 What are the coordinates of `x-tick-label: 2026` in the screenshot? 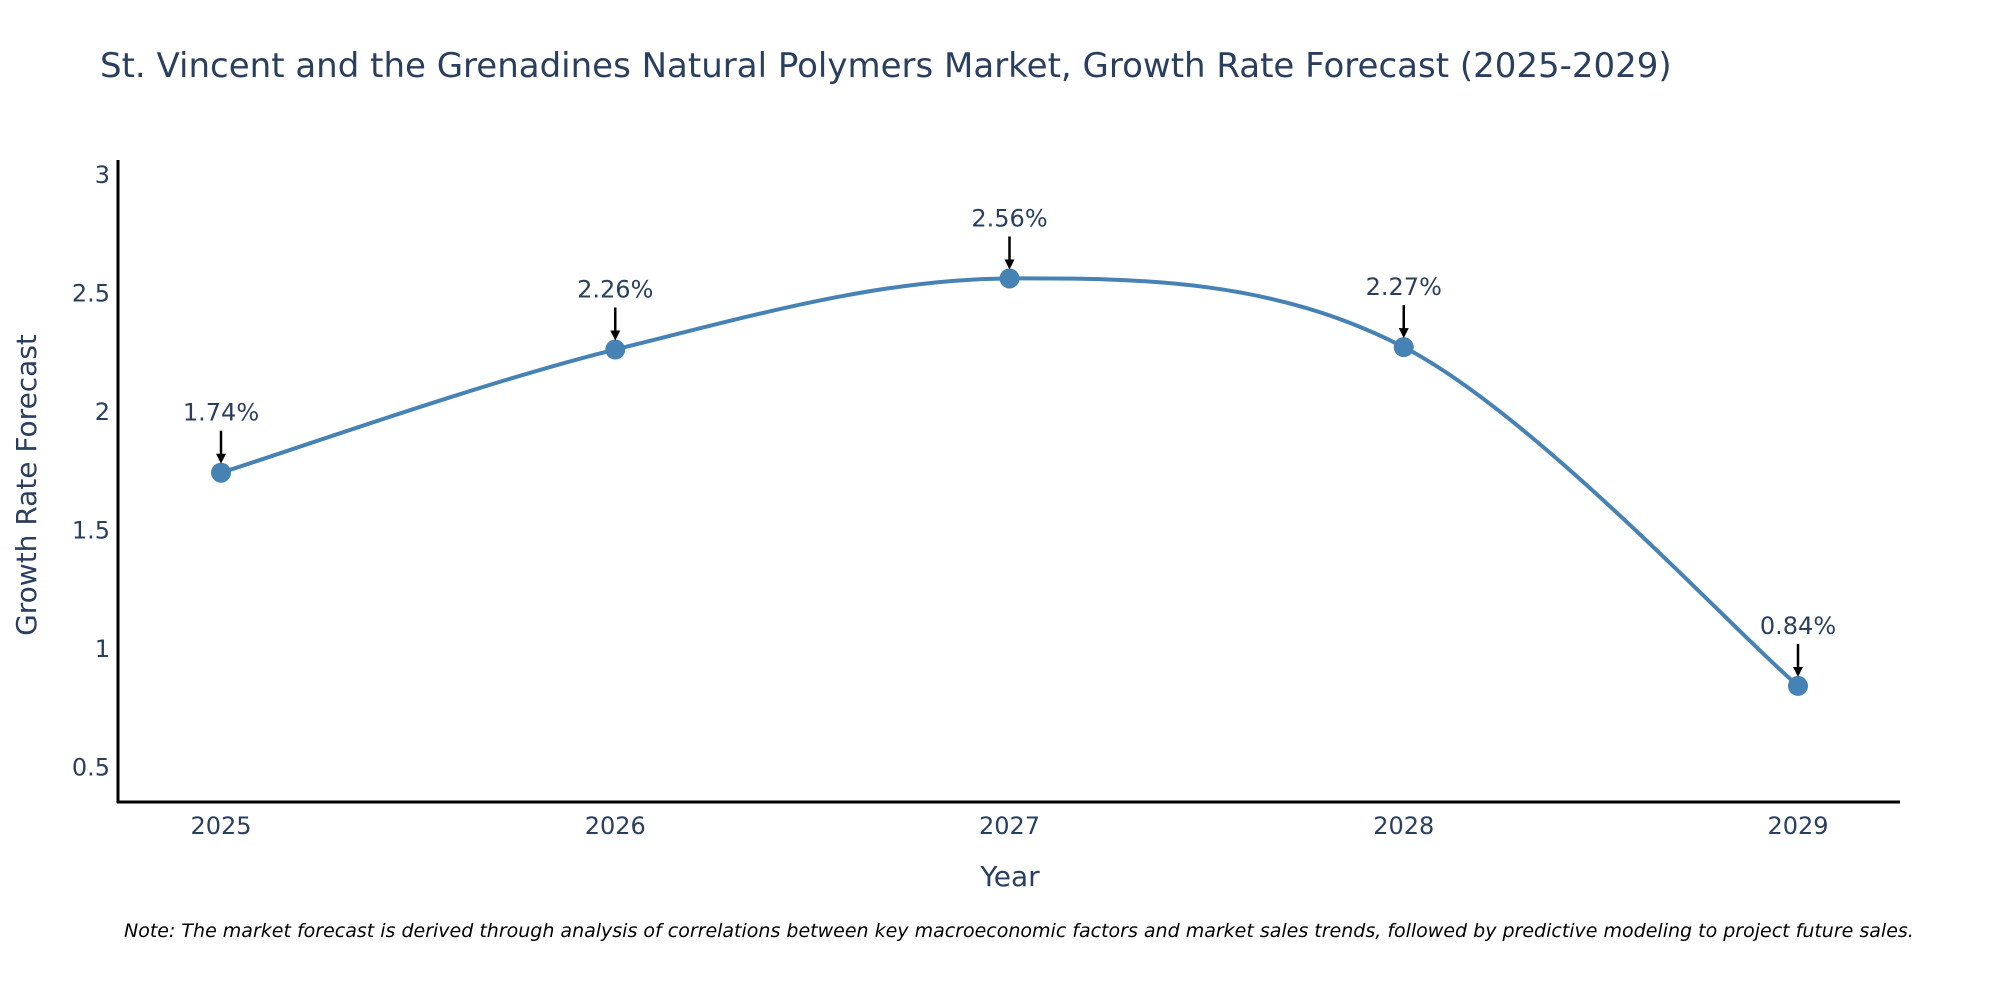 It's located at (615, 826).